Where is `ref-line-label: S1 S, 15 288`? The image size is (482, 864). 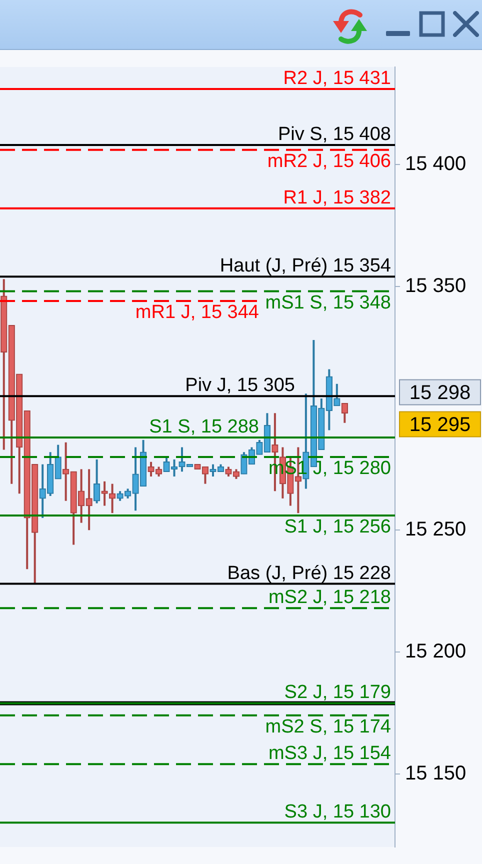 ref-line-label: S1 S, 15 288 is located at coordinates (204, 427).